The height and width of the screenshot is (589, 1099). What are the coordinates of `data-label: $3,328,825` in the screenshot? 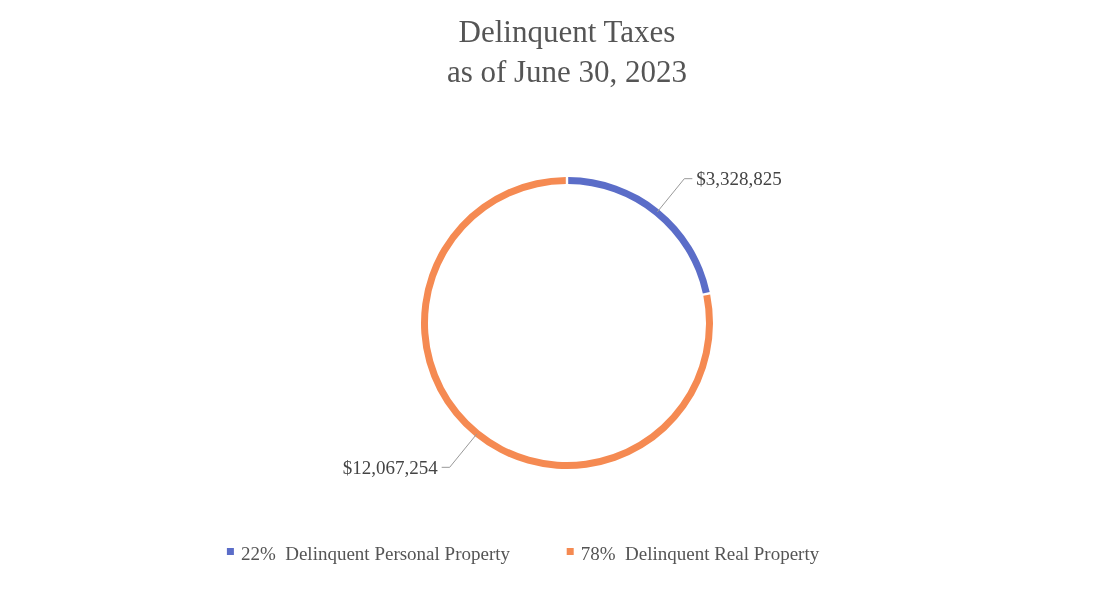 It's located at (739, 179).